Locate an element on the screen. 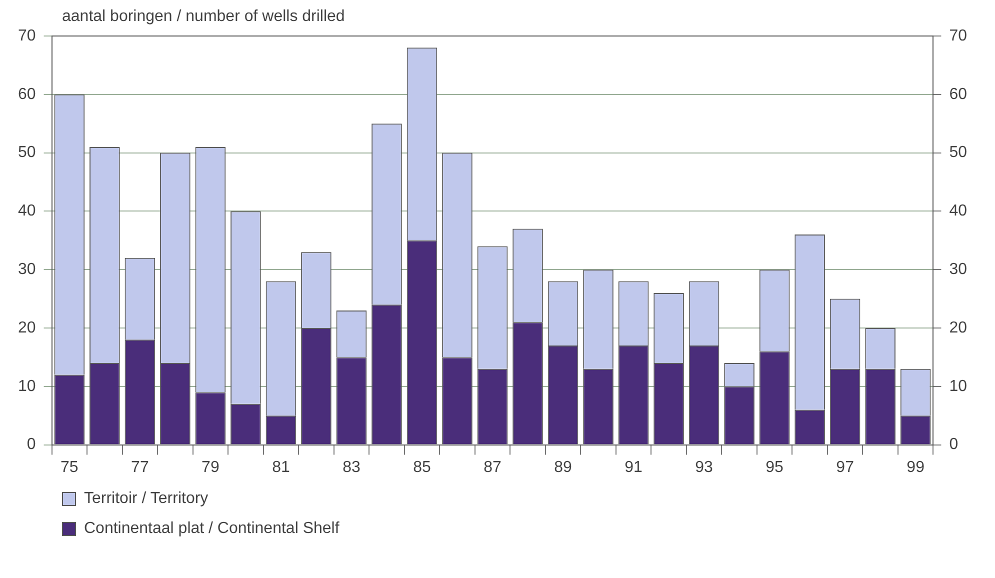 Image resolution: width=995 pixels, height=578 pixels. y-axis-title: aantal boringen / number of wells drilled is located at coordinates (203, 17).